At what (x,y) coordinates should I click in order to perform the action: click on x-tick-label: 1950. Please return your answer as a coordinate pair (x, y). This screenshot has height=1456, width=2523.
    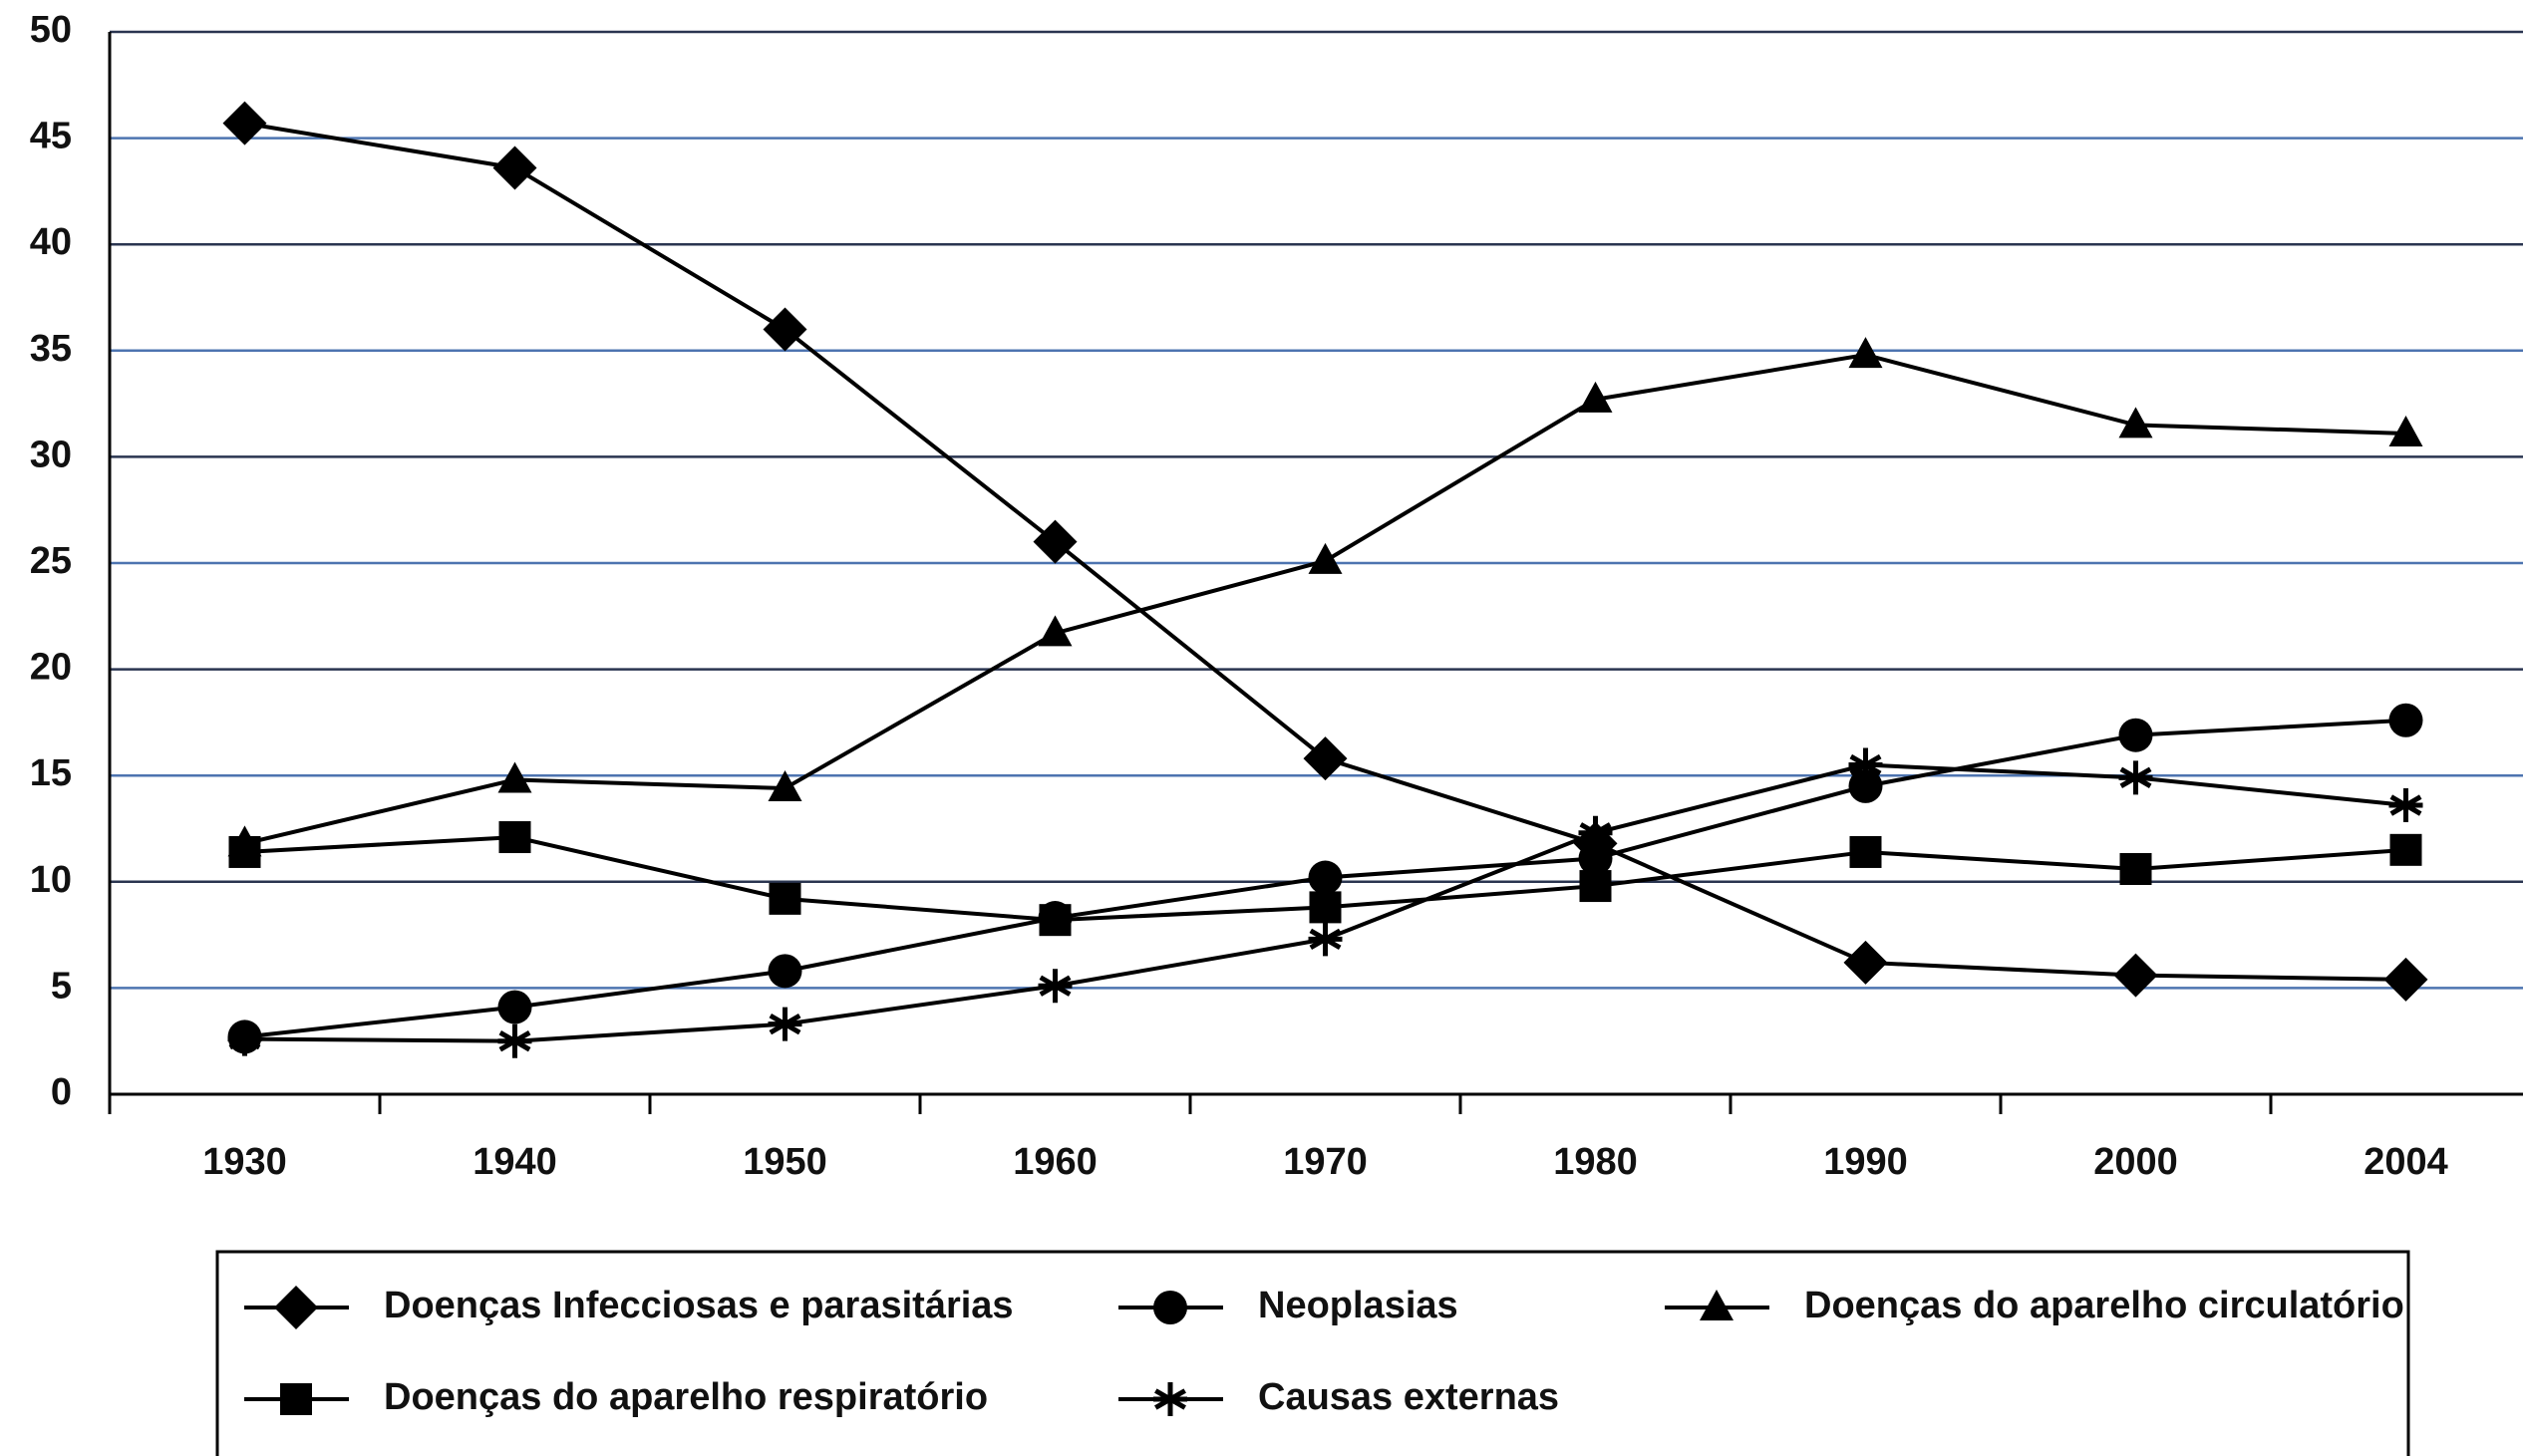
    Looking at the image, I should click on (785, 1162).